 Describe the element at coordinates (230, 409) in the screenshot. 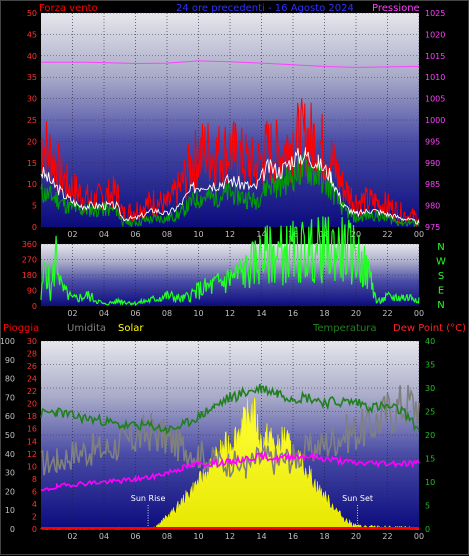

I see `temperature-series` at that location.